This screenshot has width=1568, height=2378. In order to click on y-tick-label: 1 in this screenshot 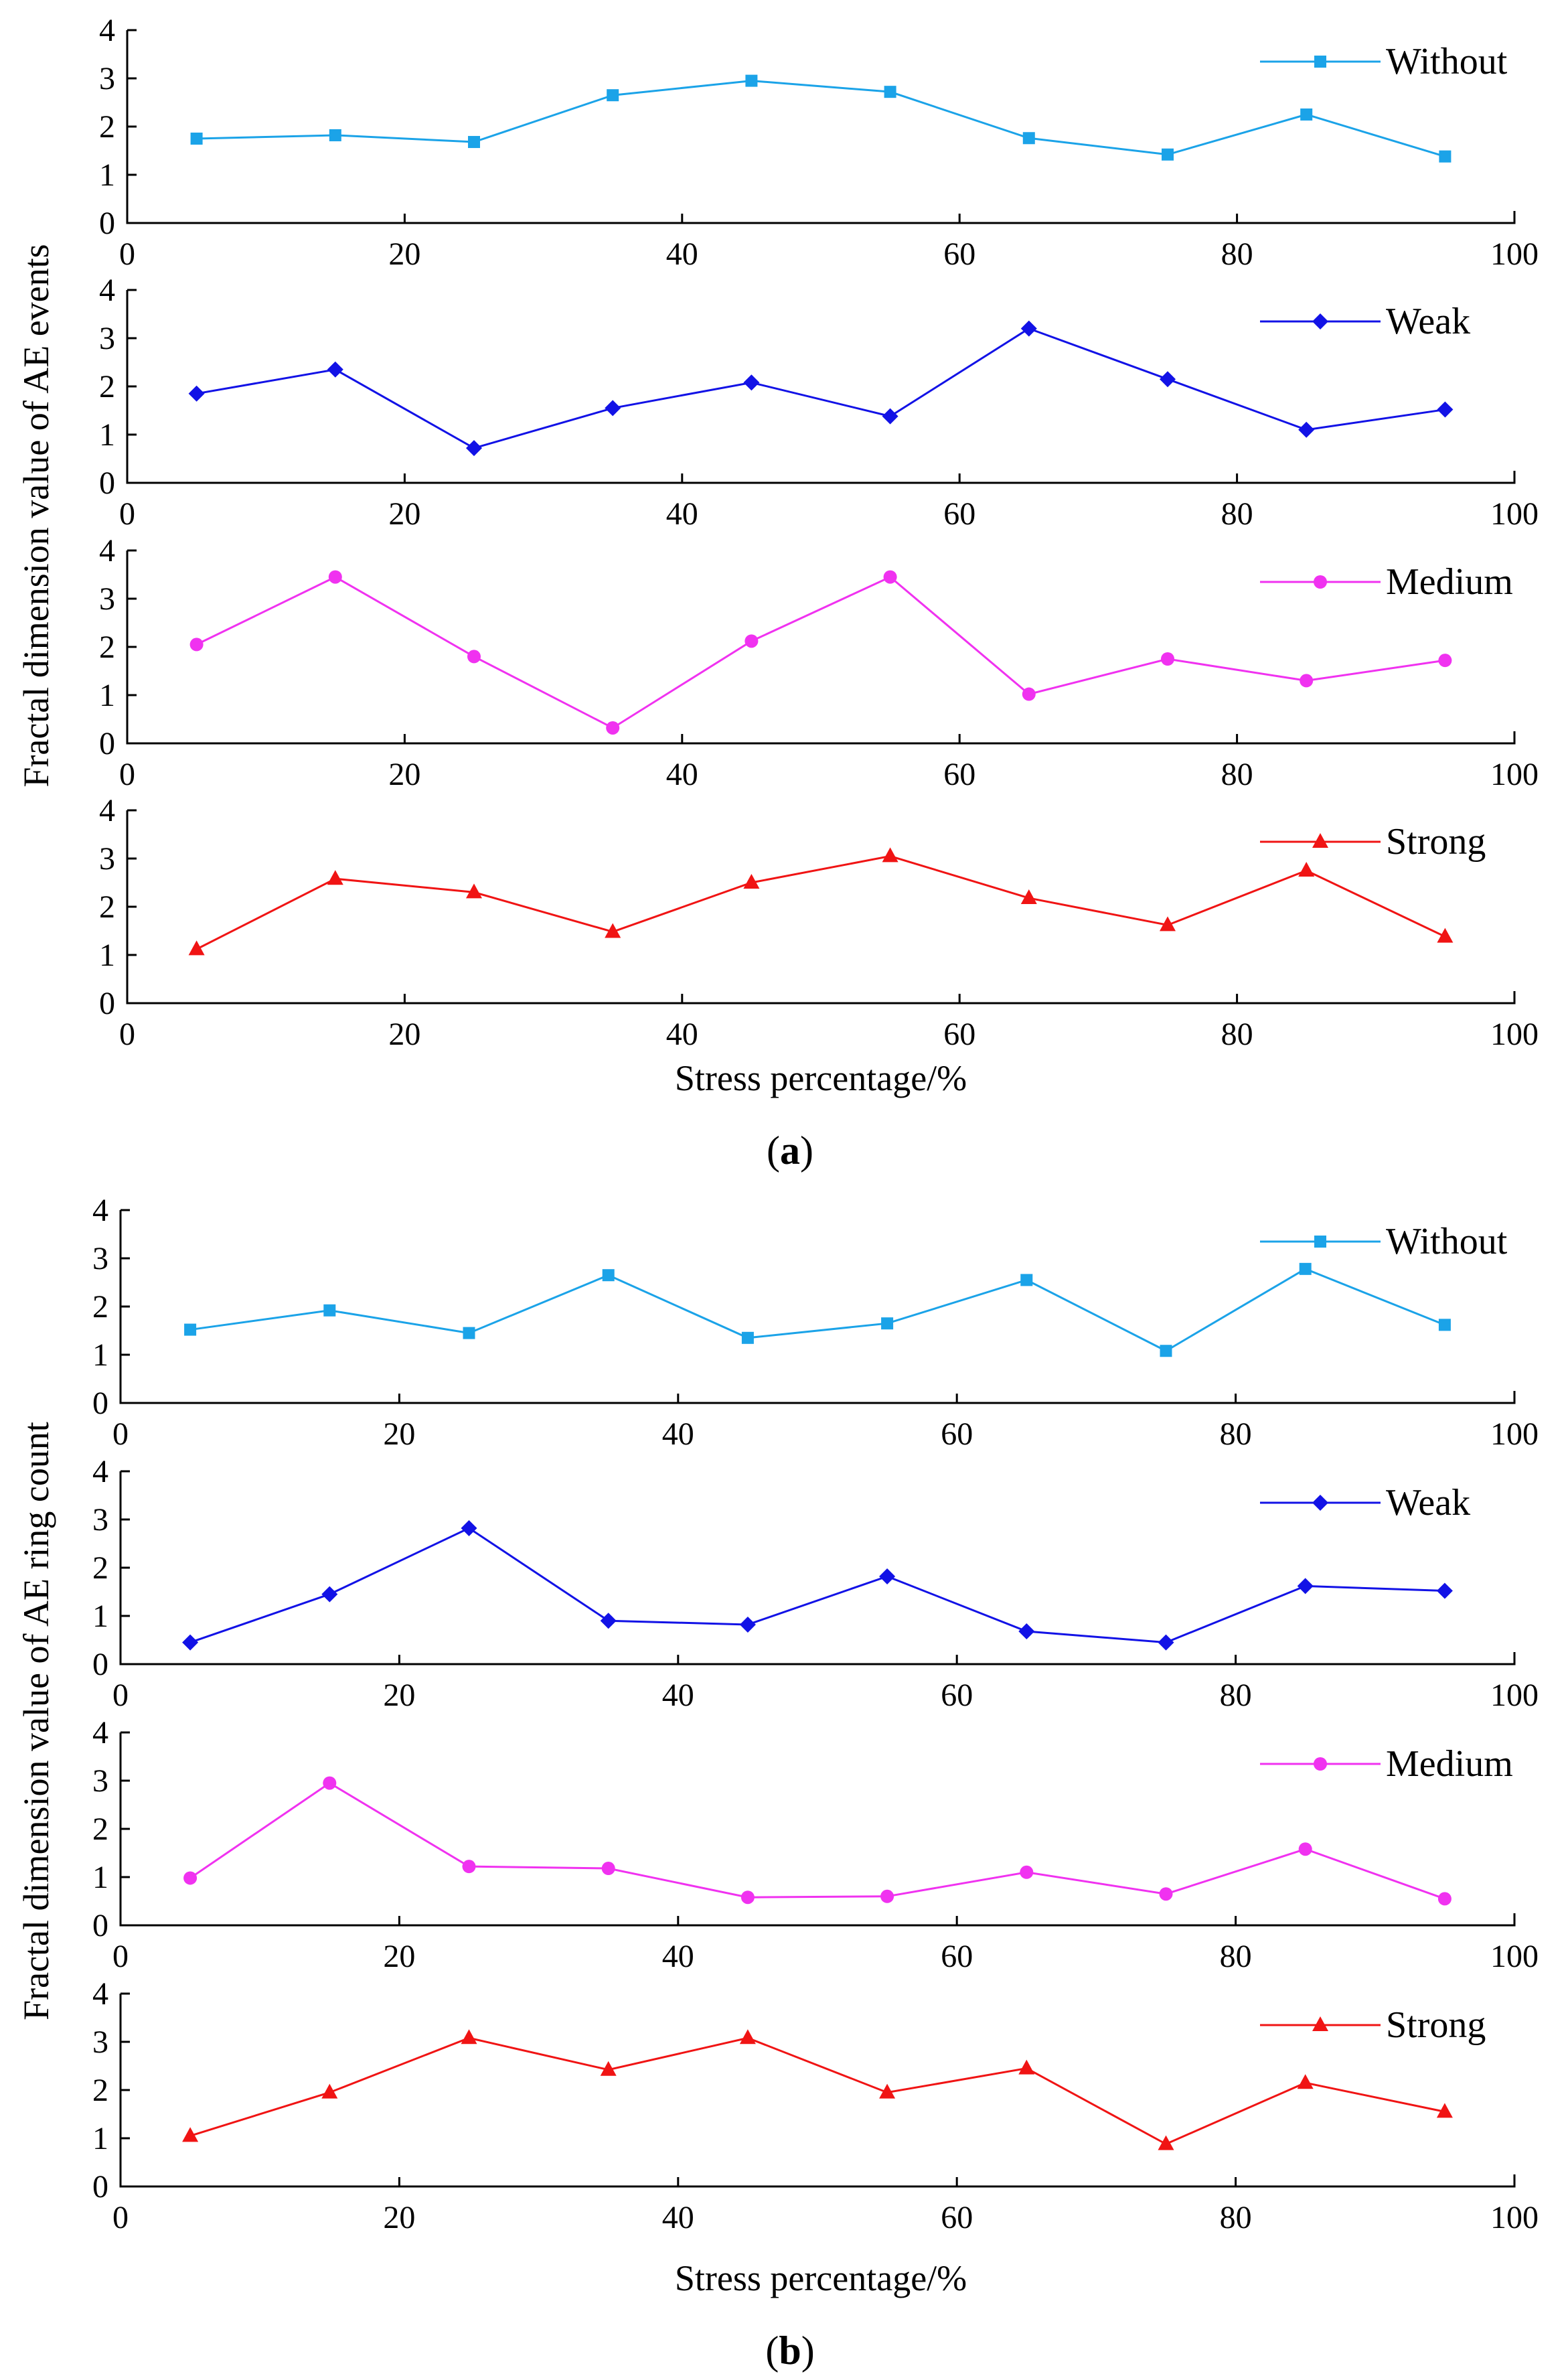, I will do `click(100, 2138)`.